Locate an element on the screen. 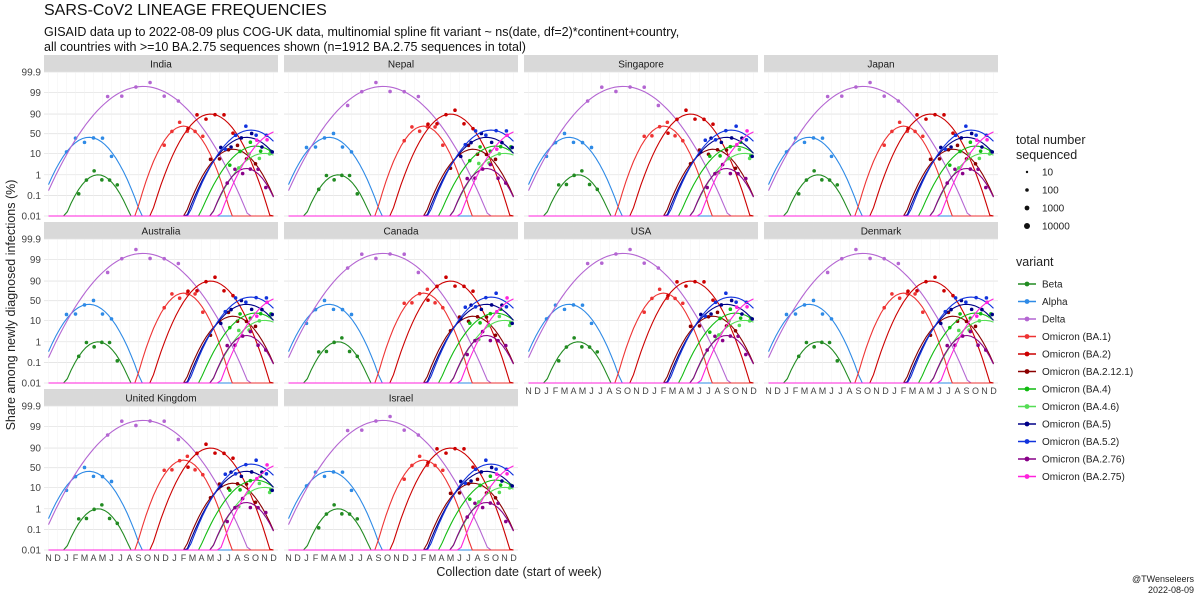 The width and height of the screenshot is (1200, 600). y-tick-label: 10 is located at coordinates (36, 488).